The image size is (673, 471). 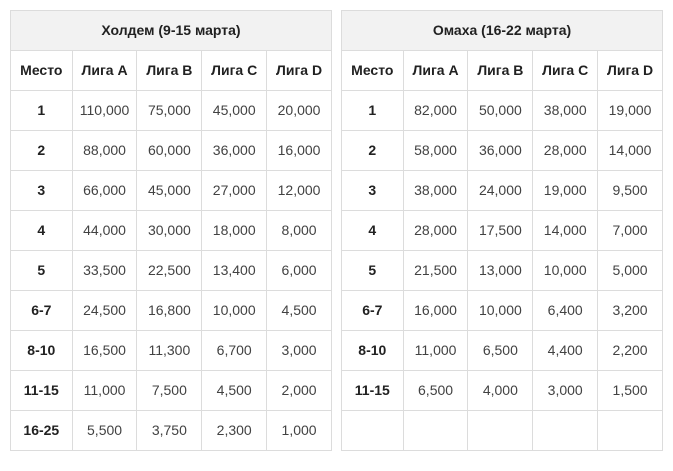 I want to click on prize-value-cell: 11,300, so click(x=169, y=350).